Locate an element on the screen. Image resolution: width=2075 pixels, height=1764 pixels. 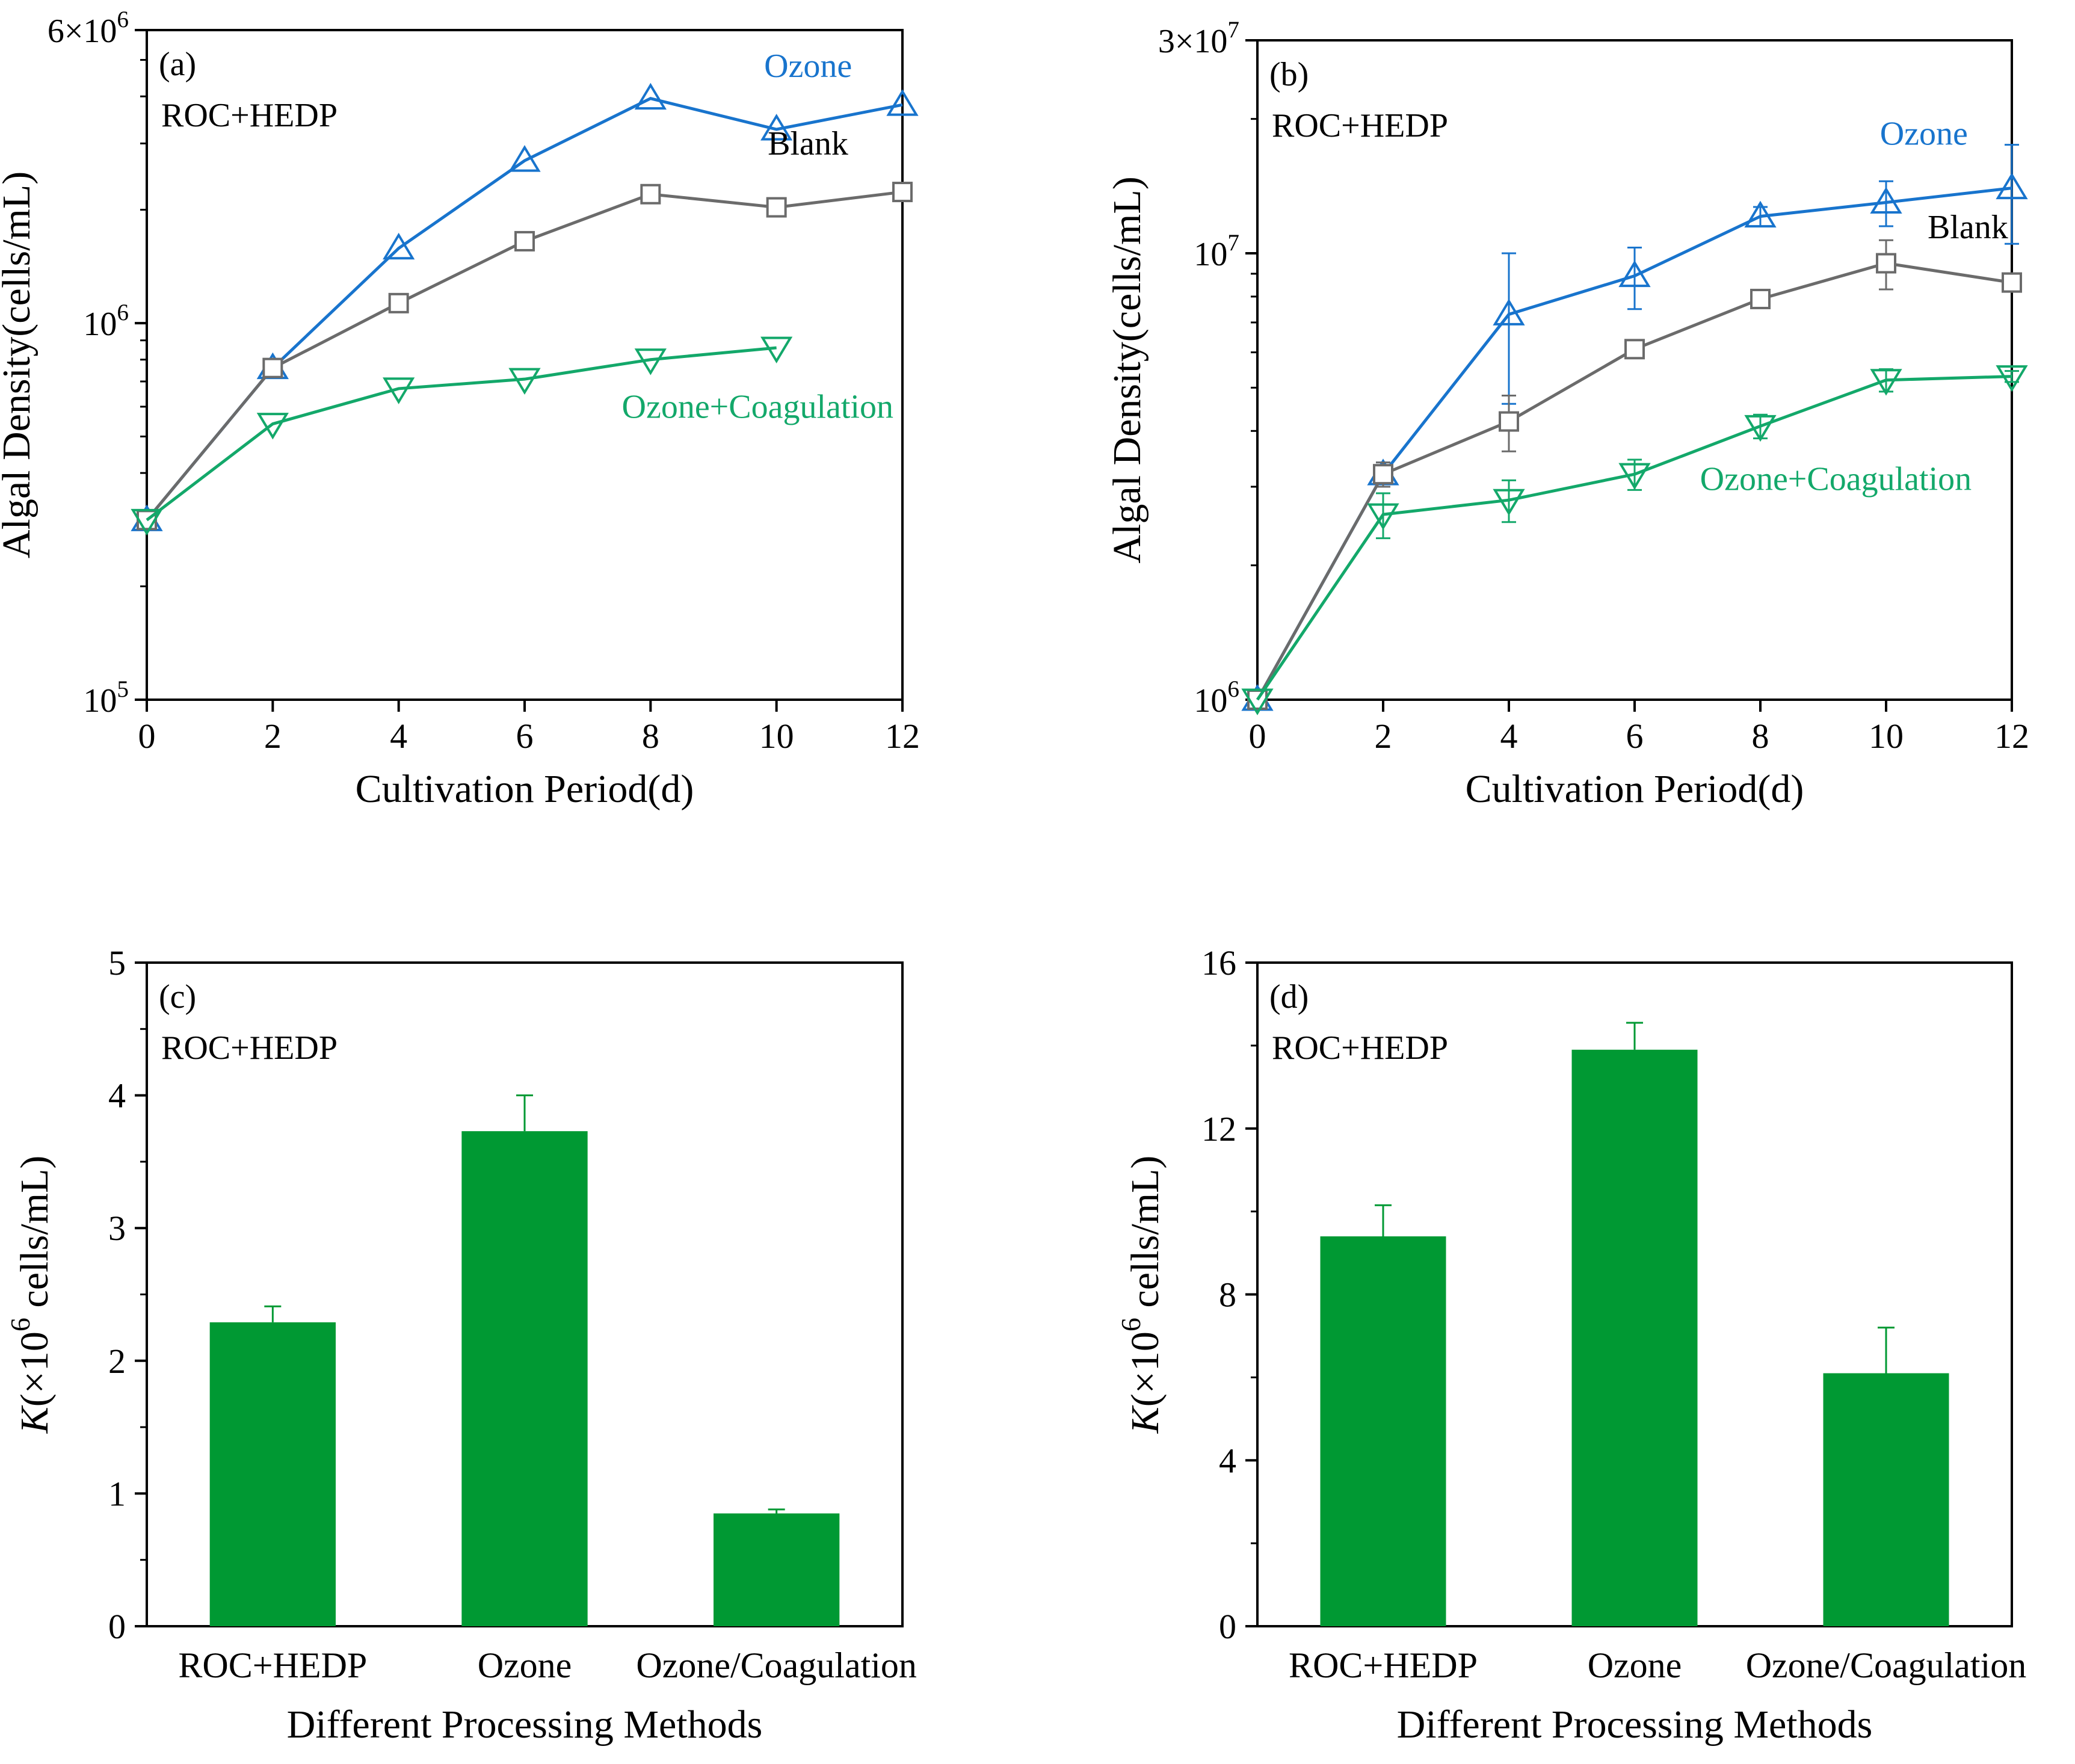
panel-label: (a) is located at coordinates (177, 64).